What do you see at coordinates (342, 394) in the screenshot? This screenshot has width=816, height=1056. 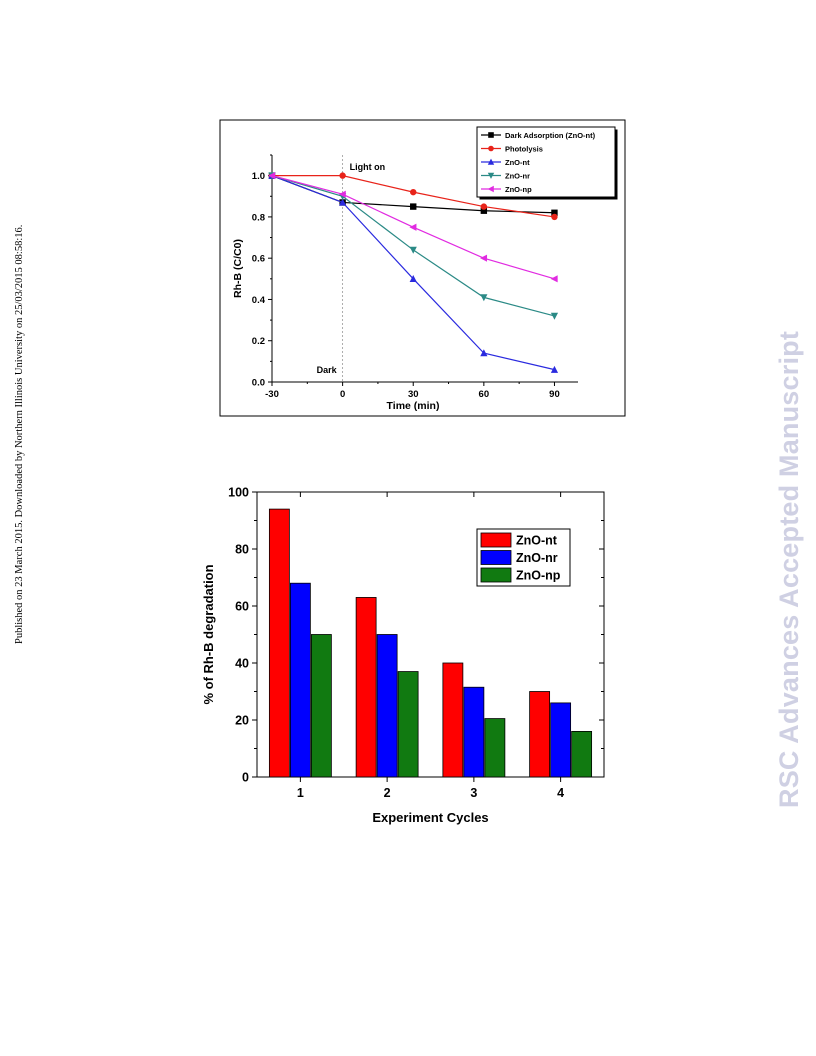 I see `x-tick-label: 0` at bounding box center [342, 394].